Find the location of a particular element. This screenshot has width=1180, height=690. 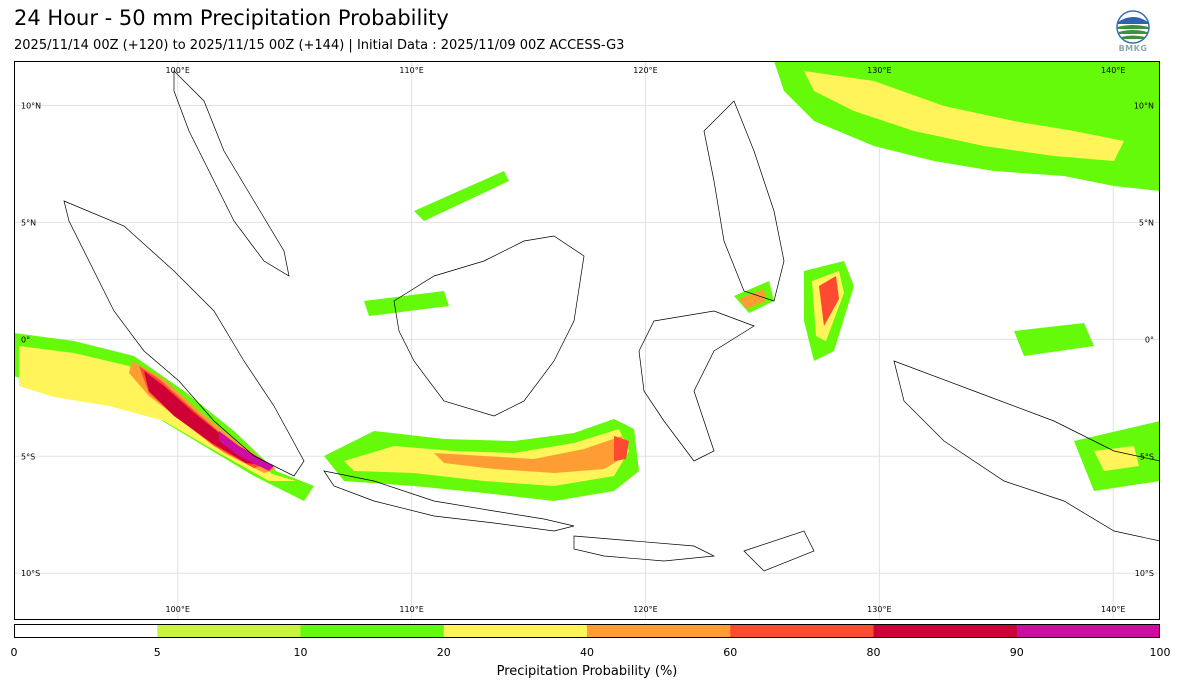

bottom-lon-label: 120°E is located at coordinates (645, 609).